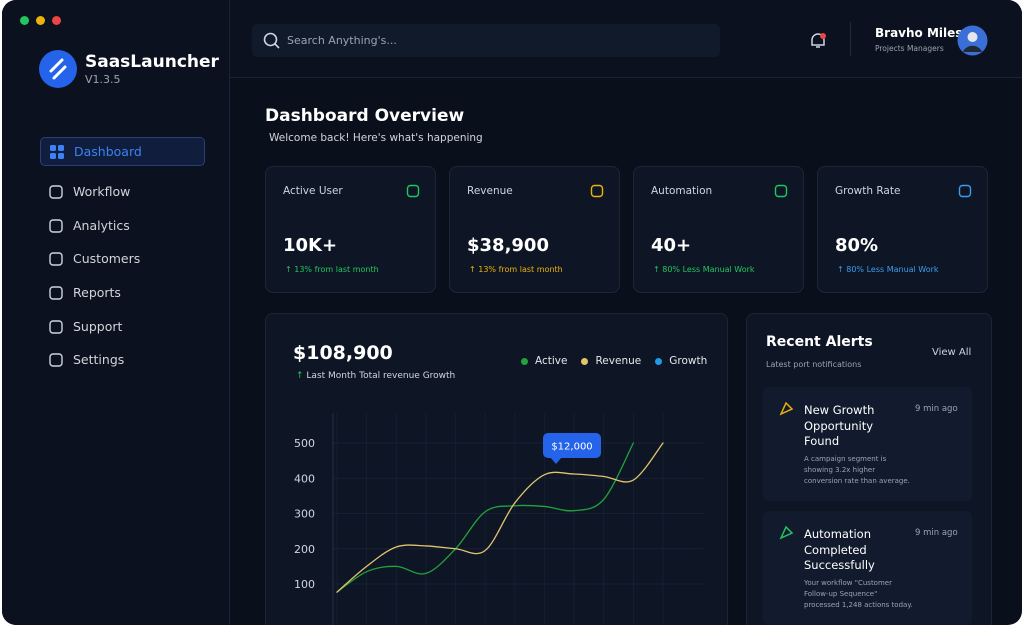 This screenshot has width=1024, height=625. What do you see at coordinates (671, 245) in the screenshot?
I see `card-value: 40+` at bounding box center [671, 245].